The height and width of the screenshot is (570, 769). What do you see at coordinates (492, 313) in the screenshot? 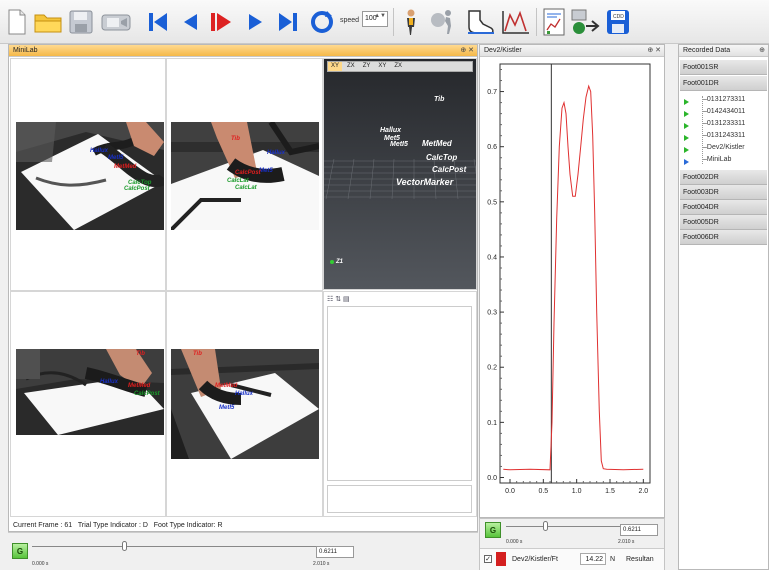
I see `y-tick-label: 0.3` at bounding box center [492, 313].